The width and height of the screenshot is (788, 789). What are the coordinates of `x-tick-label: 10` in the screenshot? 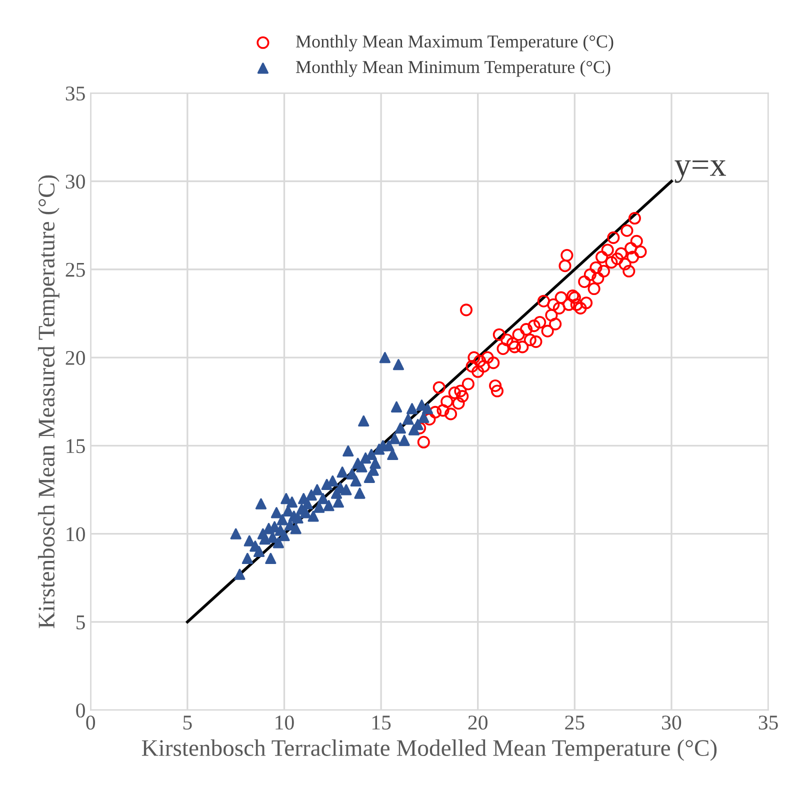 It's located at (285, 723).